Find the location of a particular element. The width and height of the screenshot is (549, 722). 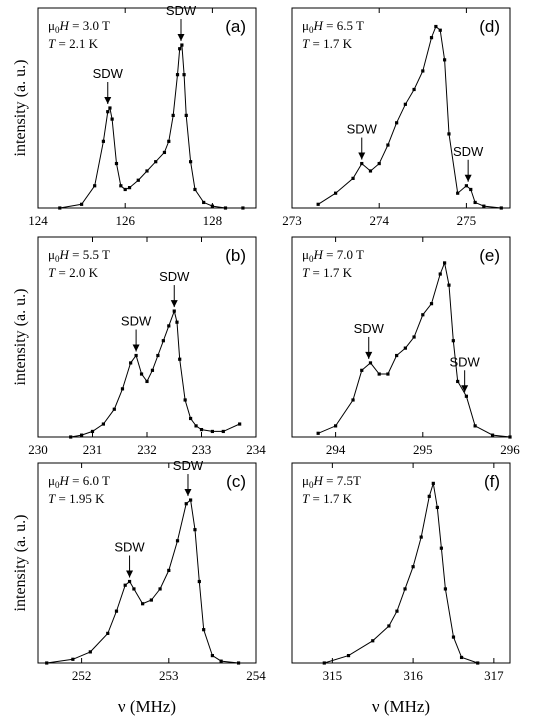

panel-label: (d) is located at coordinates (489, 26).